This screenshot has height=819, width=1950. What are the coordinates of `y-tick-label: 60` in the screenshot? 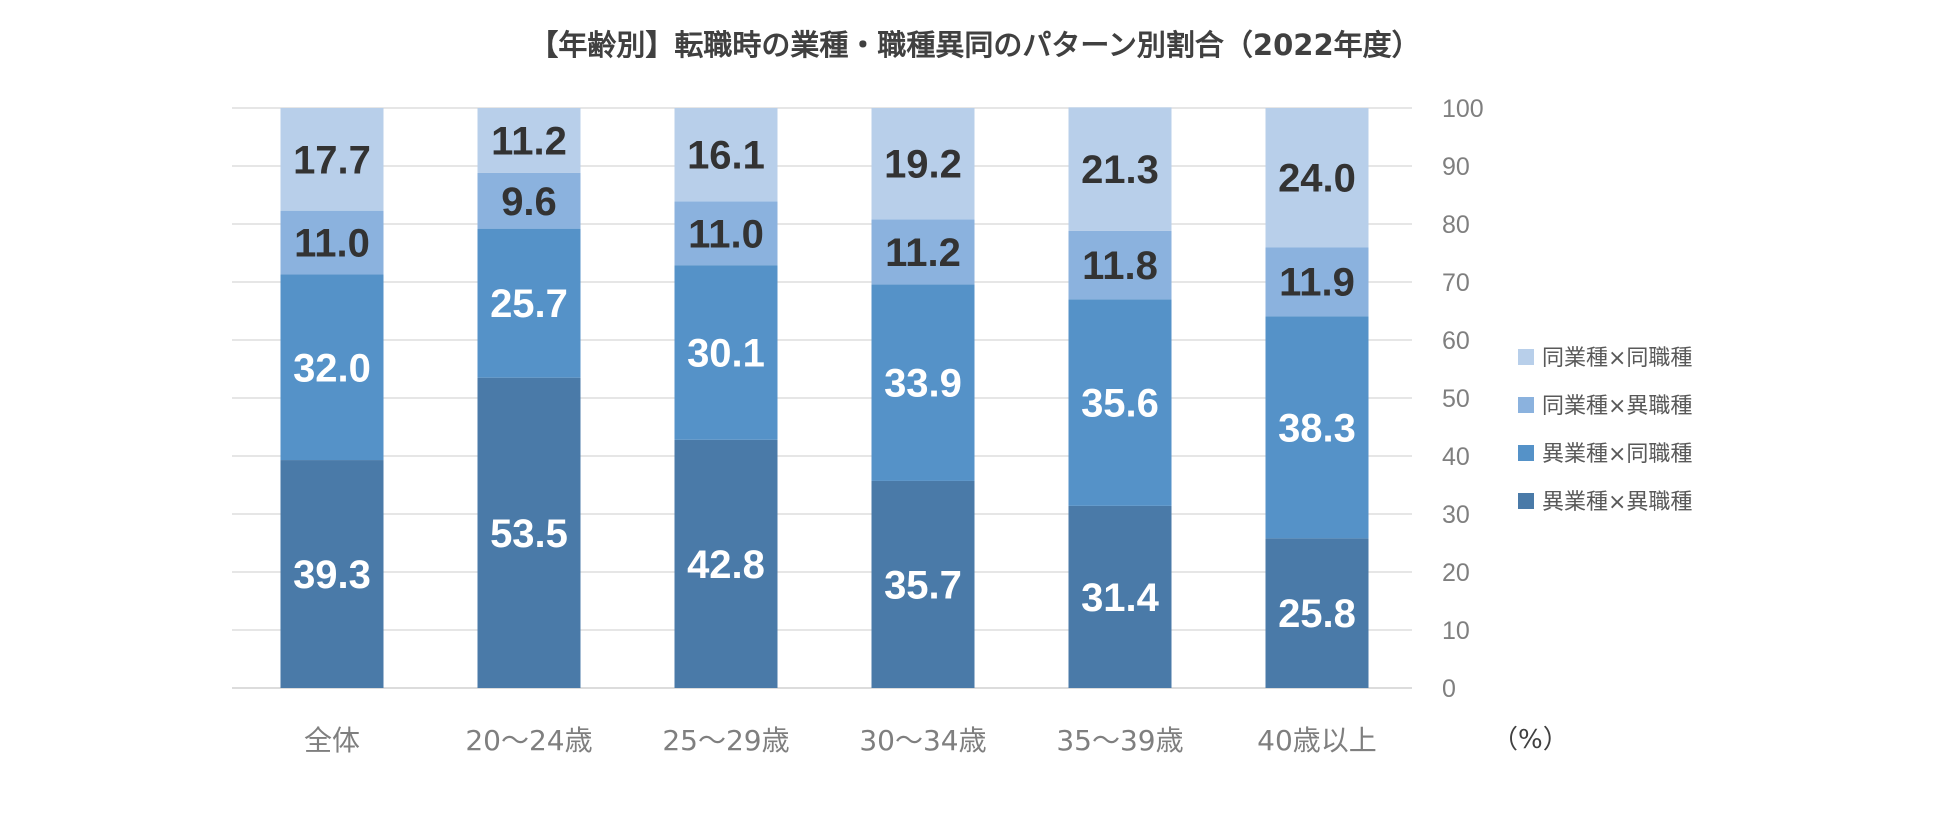 It's located at (1456, 341).